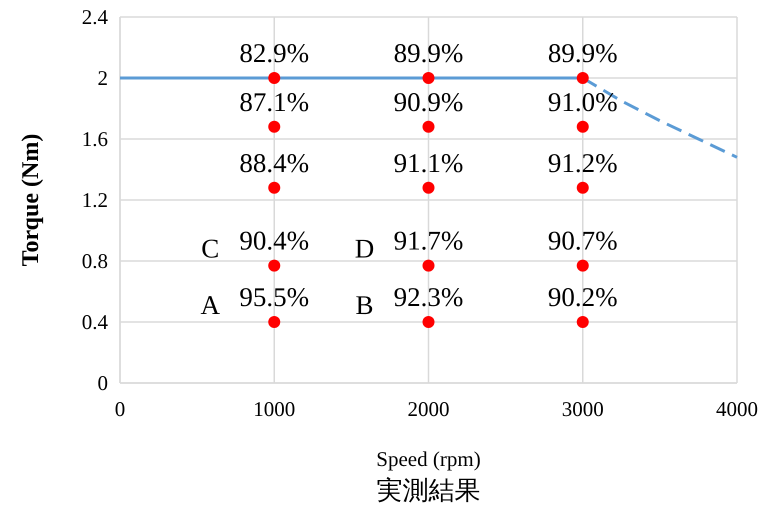 This screenshot has width=767, height=509. What do you see at coordinates (429, 297) in the screenshot?
I see `annotation: 92.3%` at bounding box center [429, 297].